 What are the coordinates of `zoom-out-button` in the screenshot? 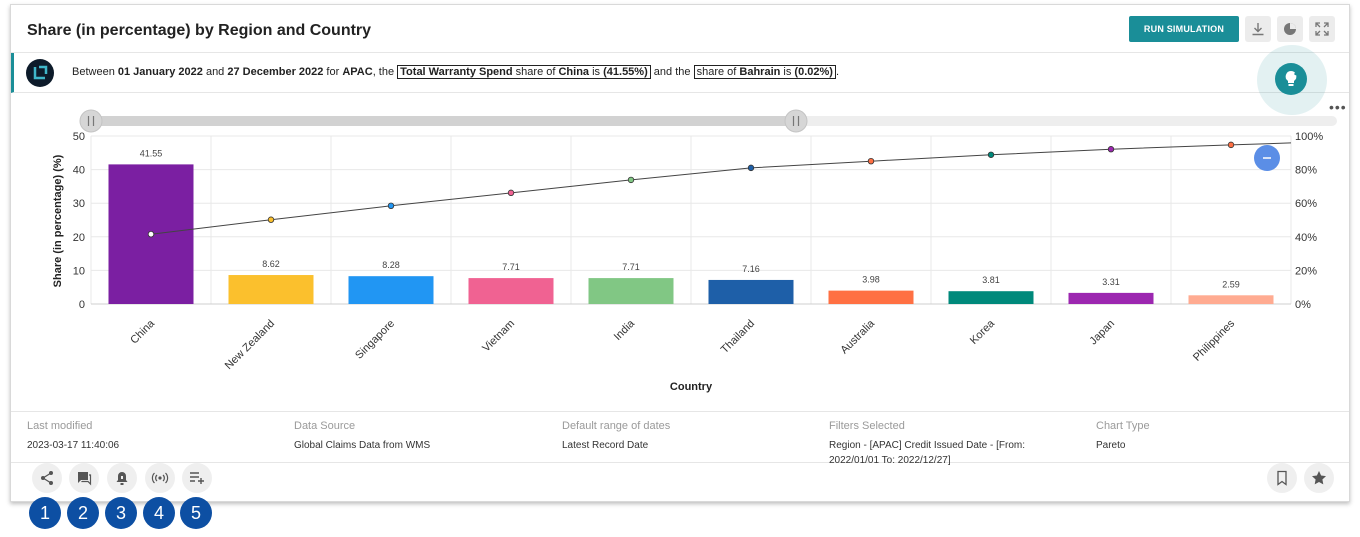 It's located at (1267, 158).